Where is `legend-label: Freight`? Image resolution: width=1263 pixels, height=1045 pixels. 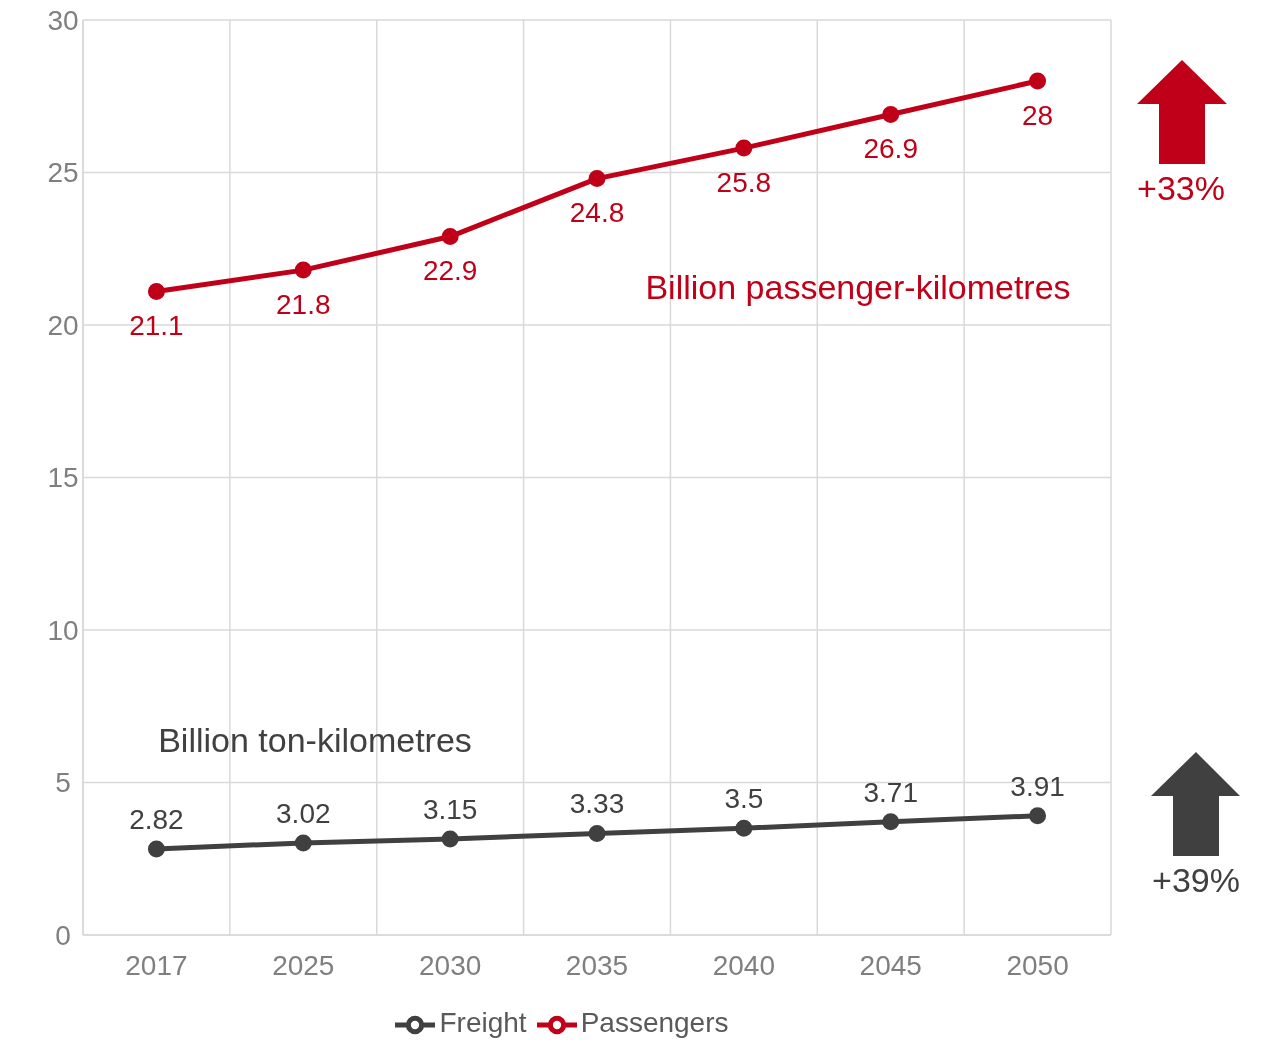
legend-label: Freight is located at coordinates (483, 1023).